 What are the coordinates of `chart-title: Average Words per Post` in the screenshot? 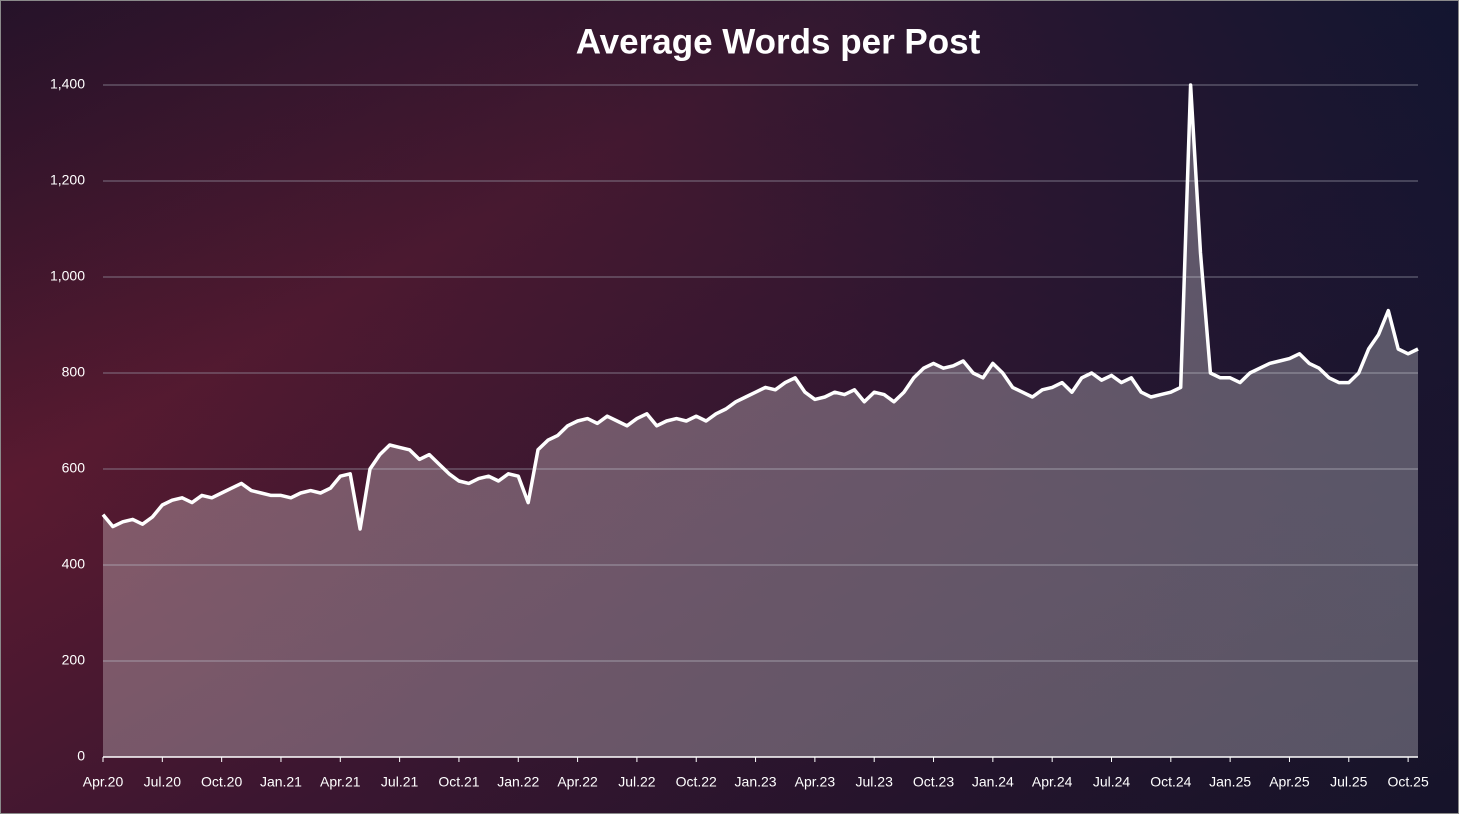 It's located at (778, 41).